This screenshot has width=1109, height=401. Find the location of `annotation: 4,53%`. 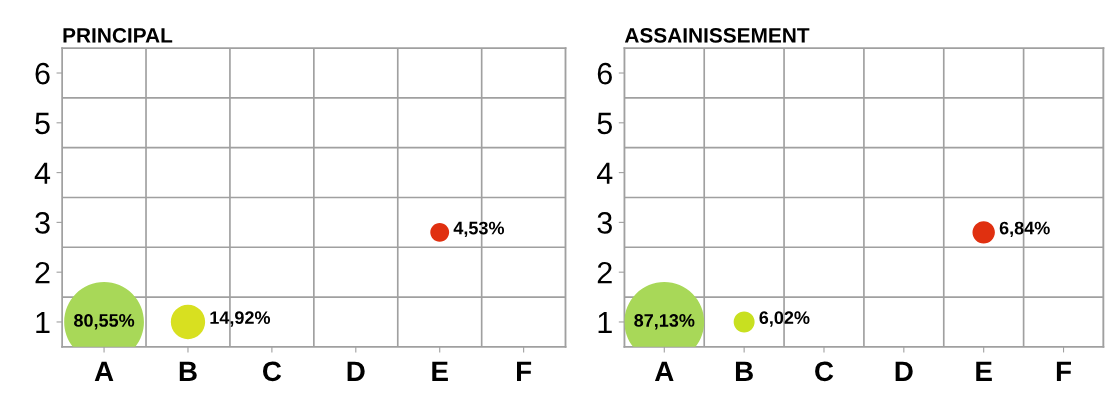

annotation: 4,53% is located at coordinates (479, 229).